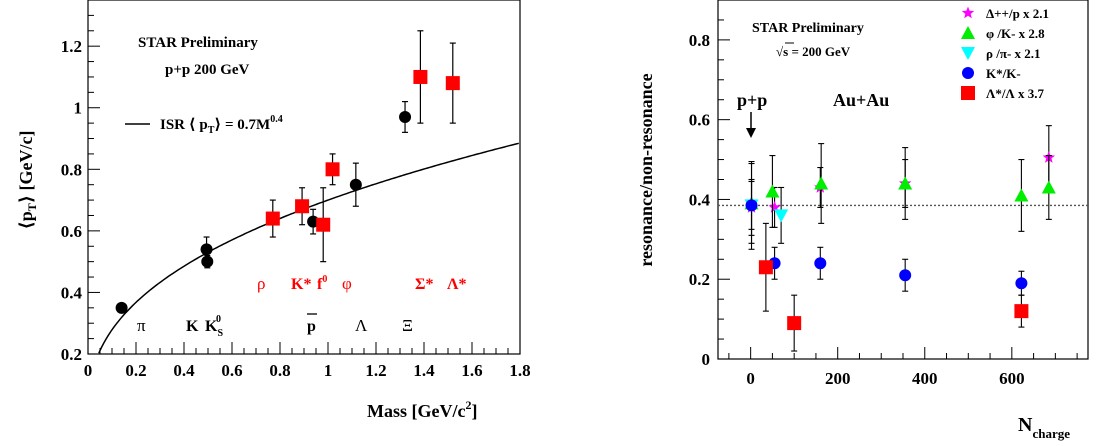 This screenshot has height=446, width=1097. Describe the element at coordinates (311, 326) in the screenshot. I see `particle-pbar: p` at that location.